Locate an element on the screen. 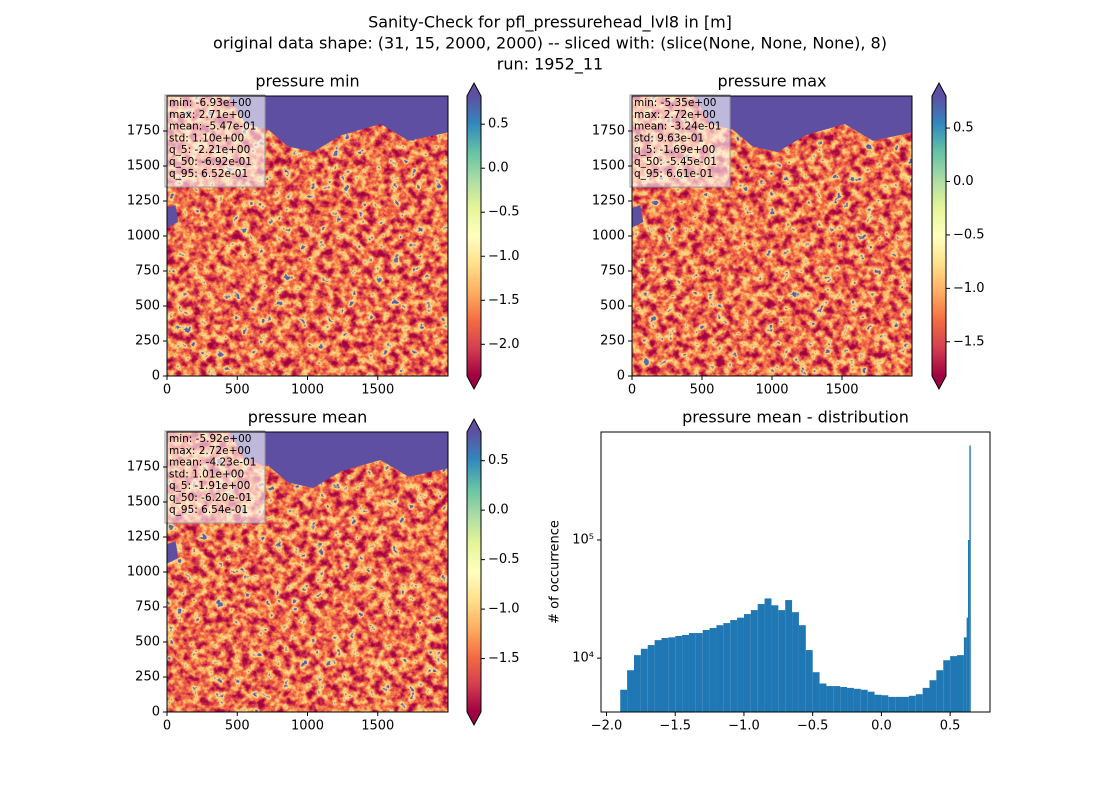  x-tick-label: −1.0 is located at coordinates (744, 726).